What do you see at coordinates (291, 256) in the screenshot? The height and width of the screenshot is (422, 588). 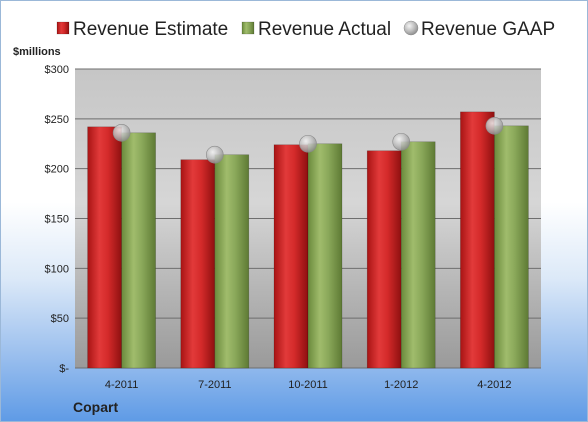 I see `bar-revenue-estimate-10-2011` at bounding box center [291, 256].